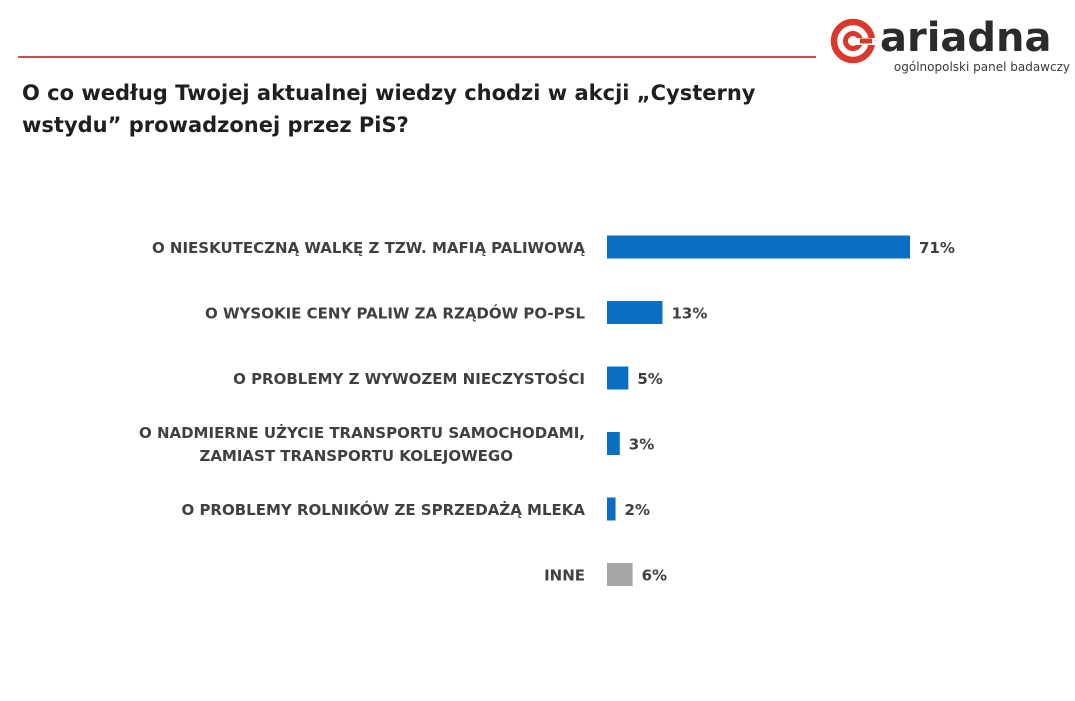 This screenshot has width=1075, height=701. What do you see at coordinates (654, 576) in the screenshot?
I see `value-label-5: 6%` at bounding box center [654, 576].